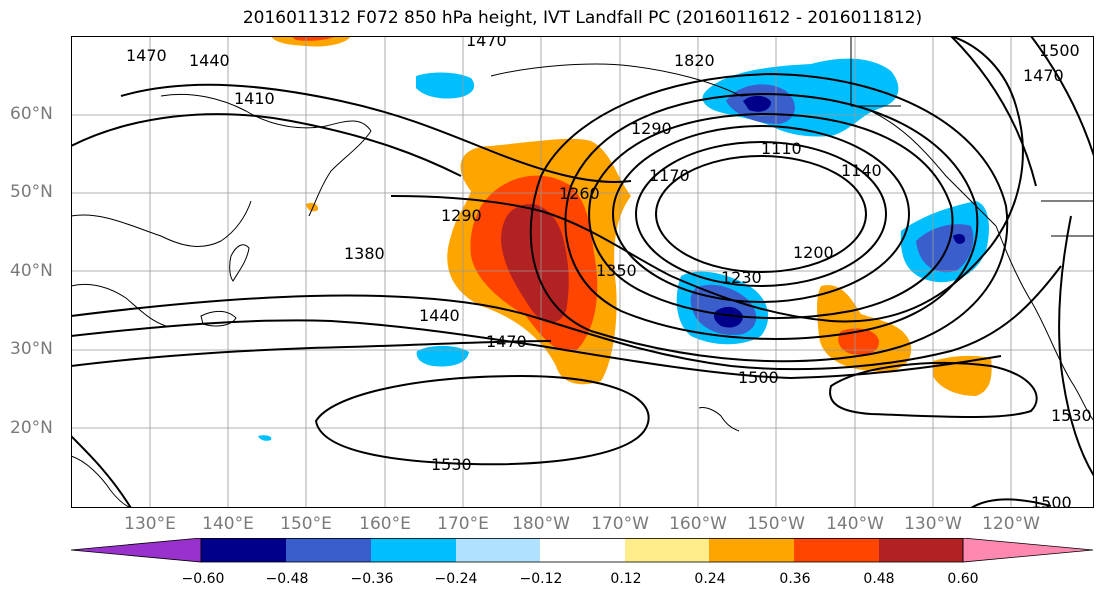  Describe the element at coordinates (813, 252) in the screenshot. I see `contour-label: 1200` at that location.